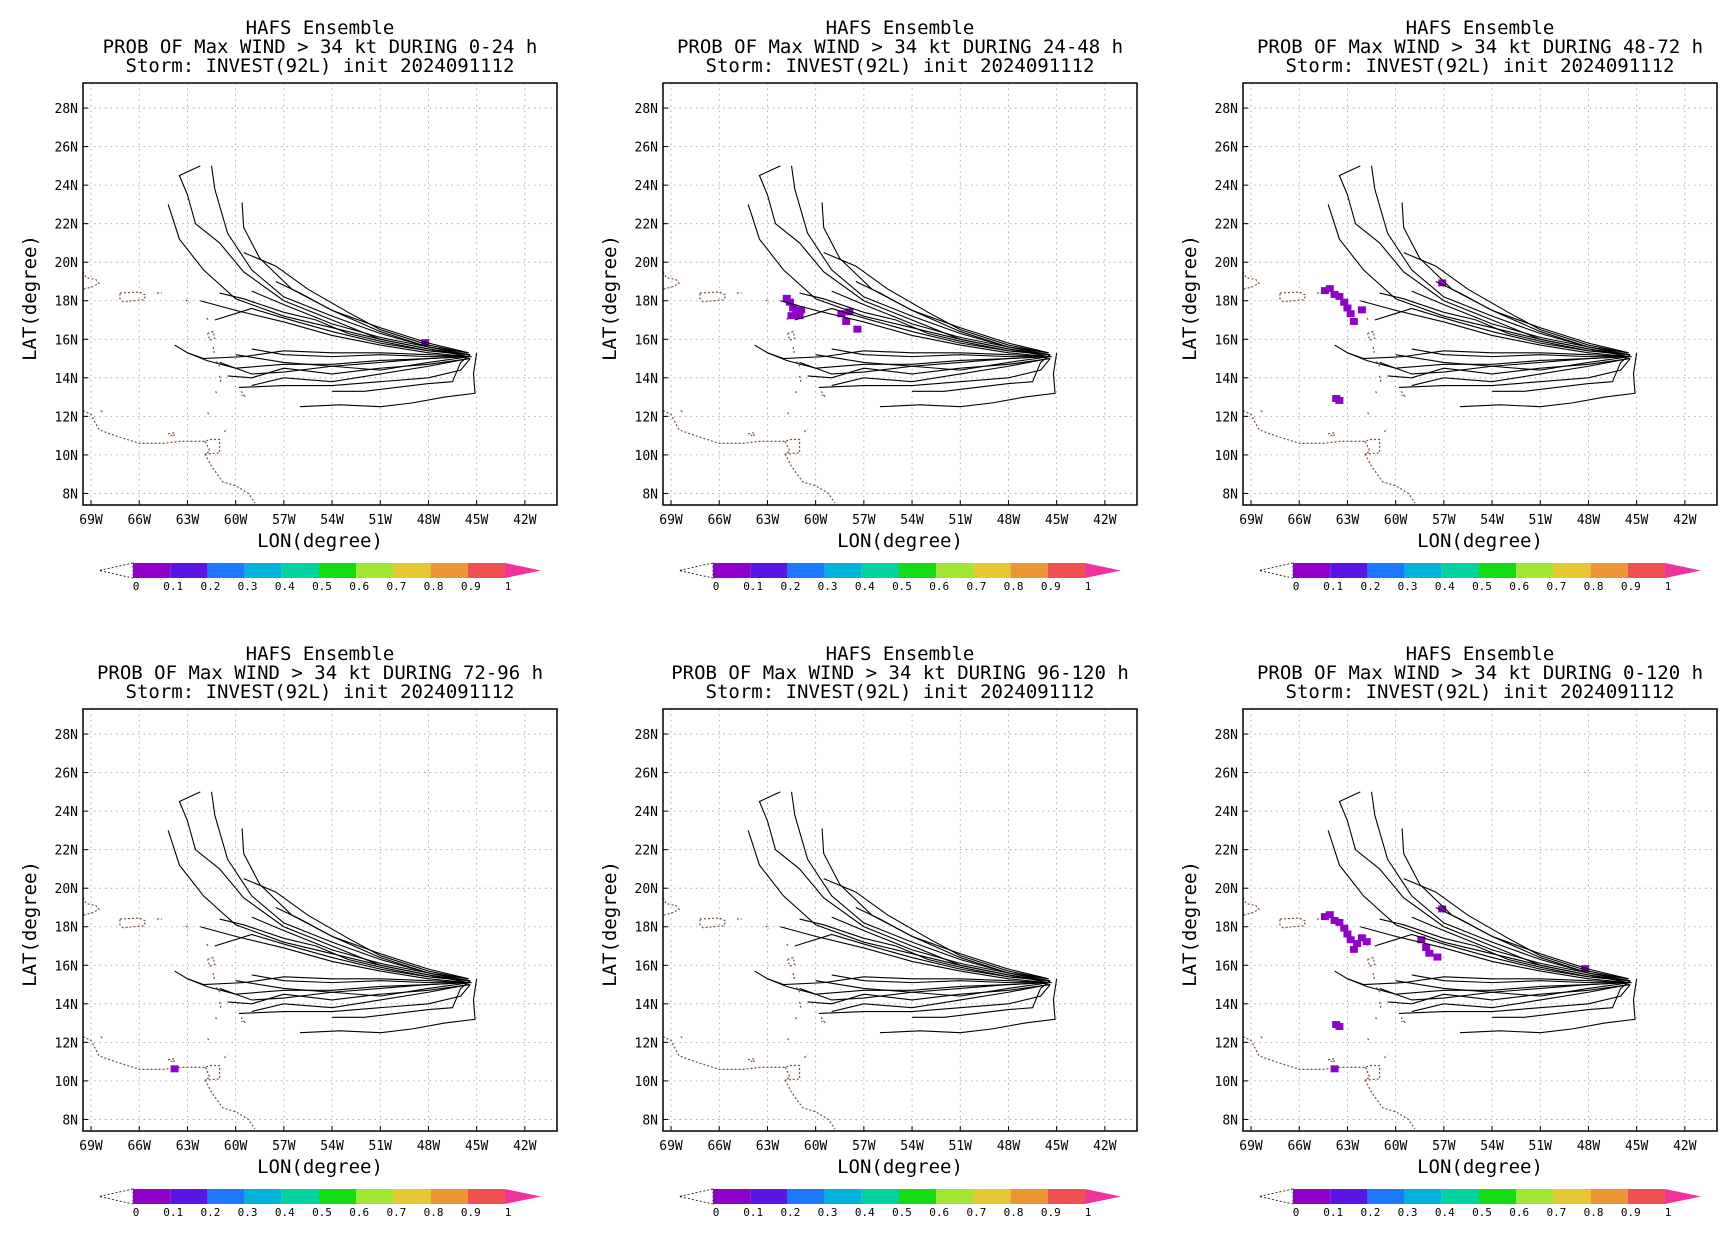 Image resolution: width=1731 pixels, height=1246 pixels. What do you see at coordinates (1103, 1196) in the screenshot?
I see `colorbar-over-triangle` at bounding box center [1103, 1196].